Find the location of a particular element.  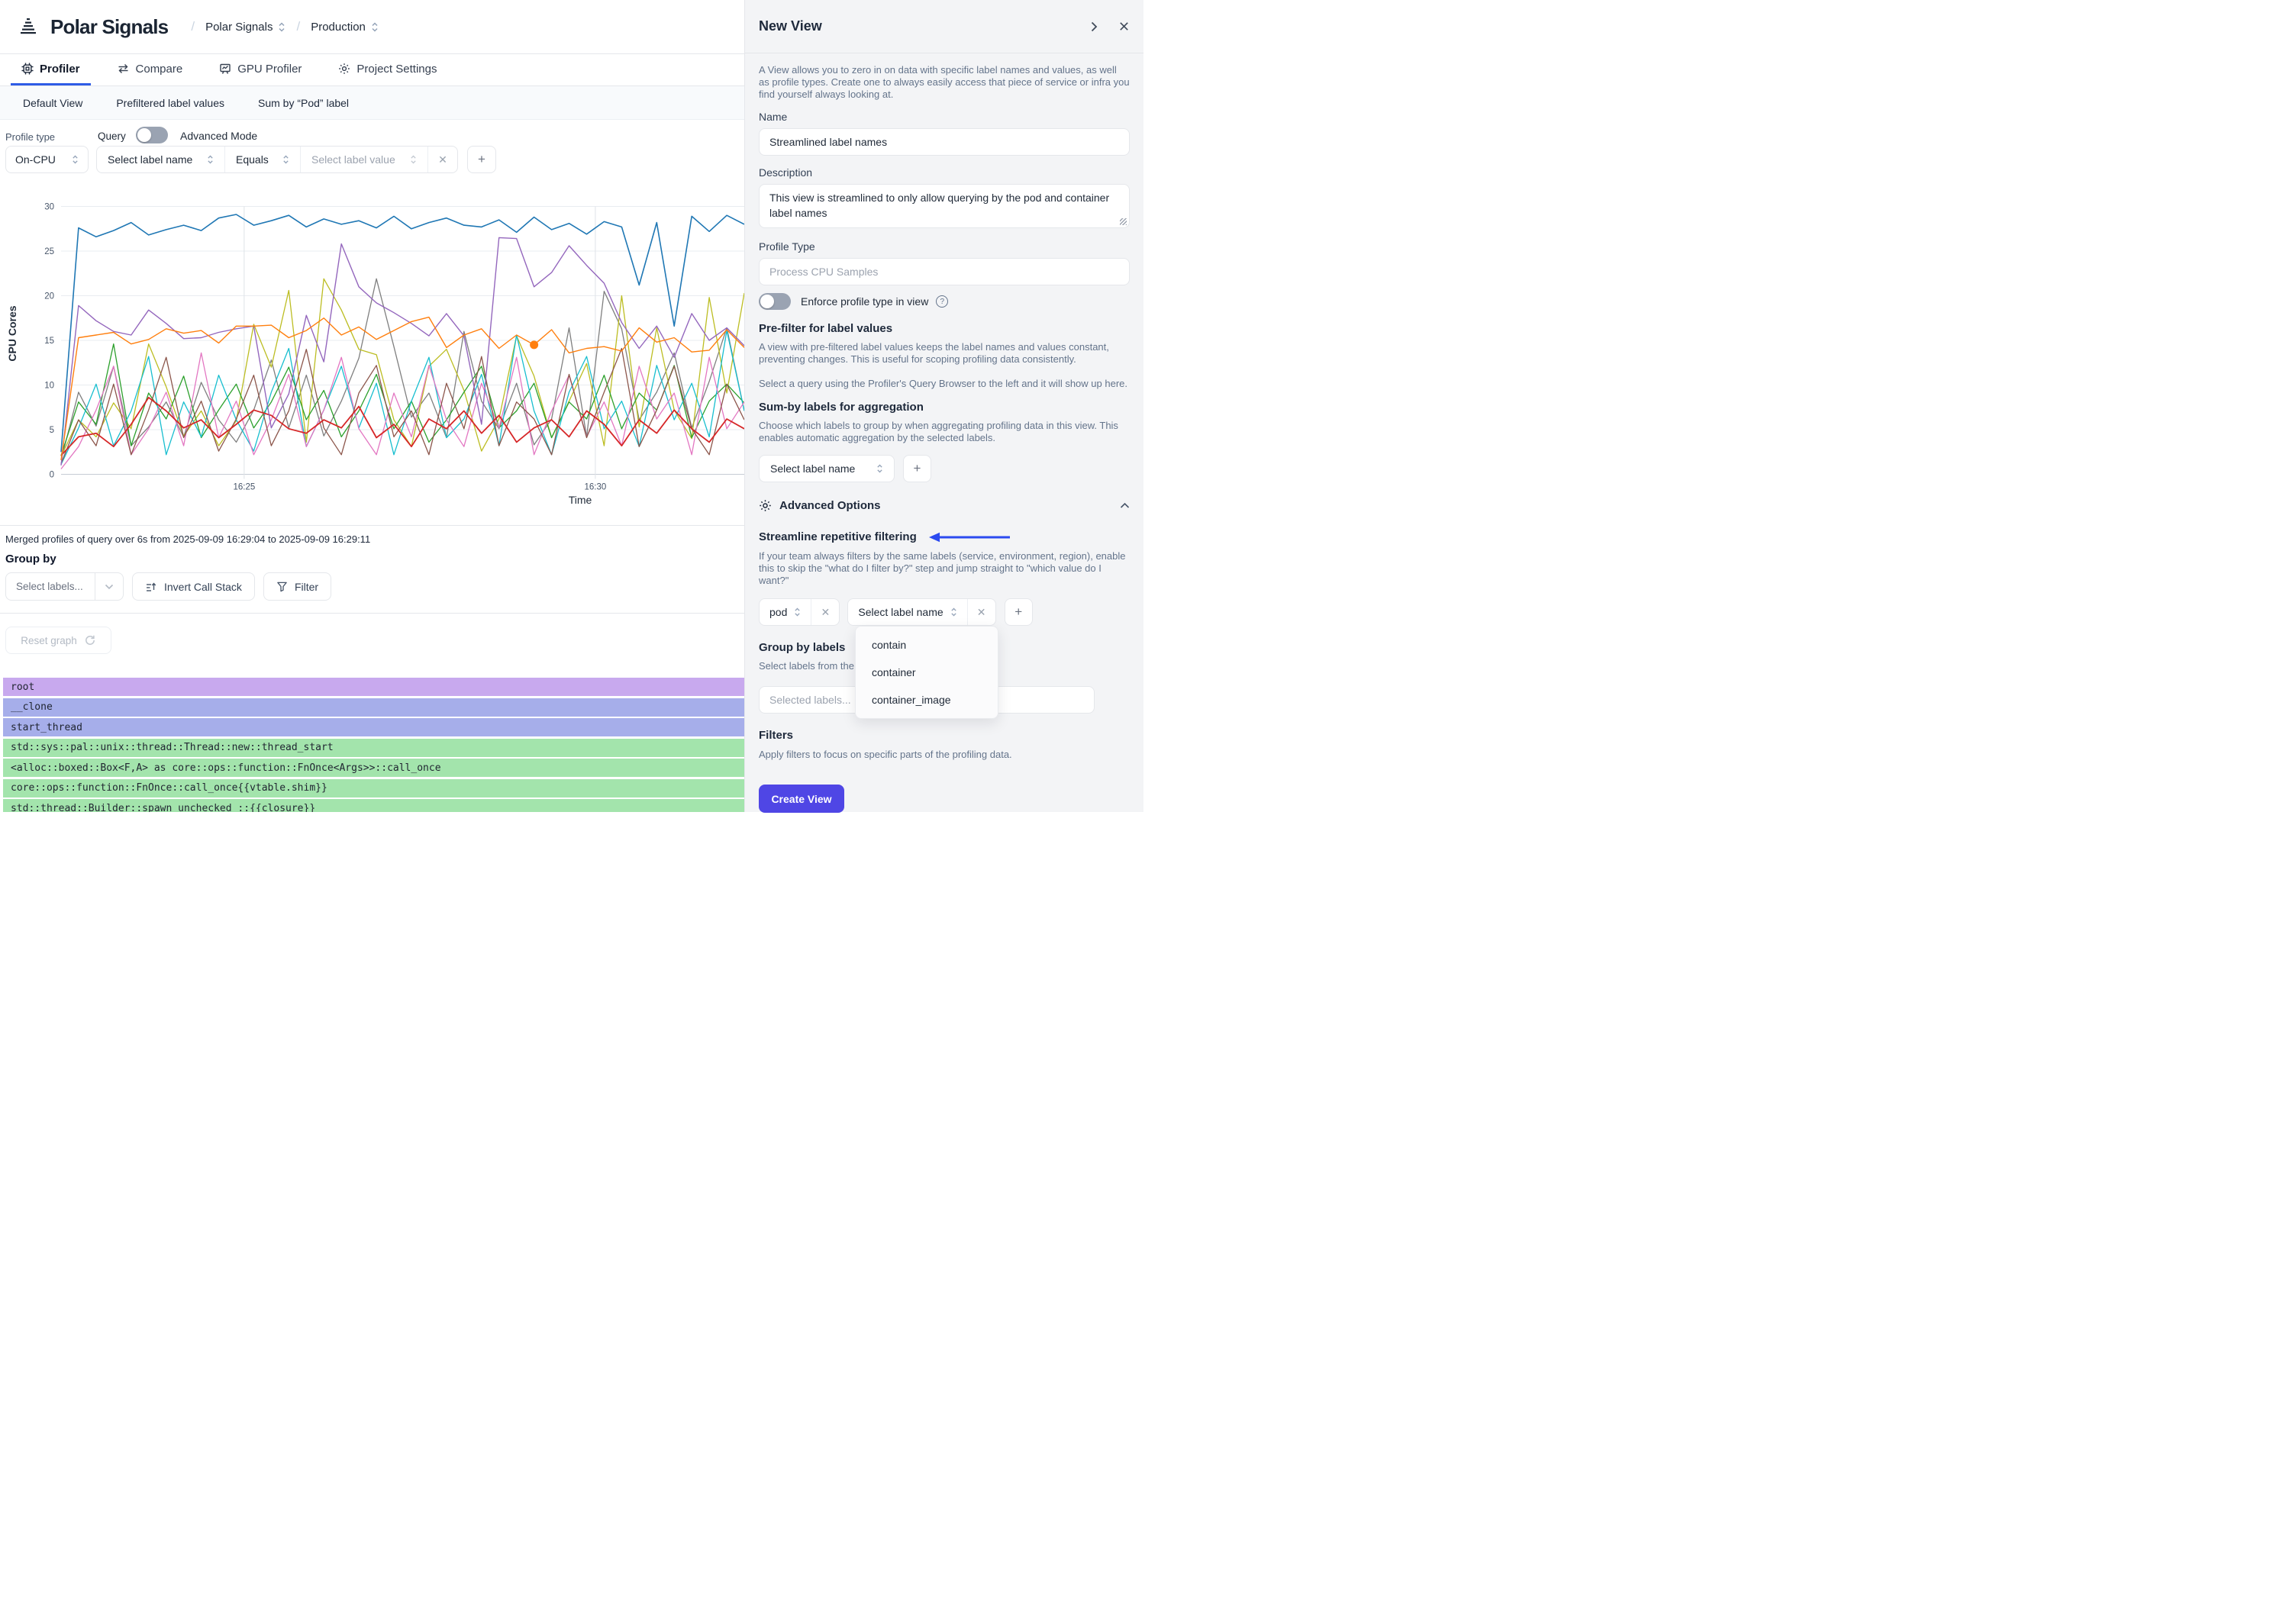

profile-type-value: On-CPU is located at coordinates (36, 159).